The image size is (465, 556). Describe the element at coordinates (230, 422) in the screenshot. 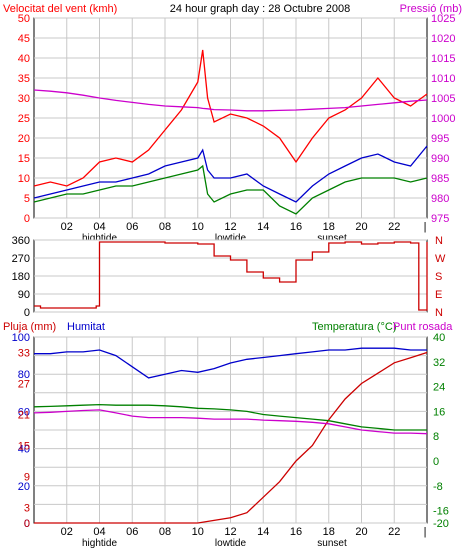

I see `series-line-dewpoint` at that location.